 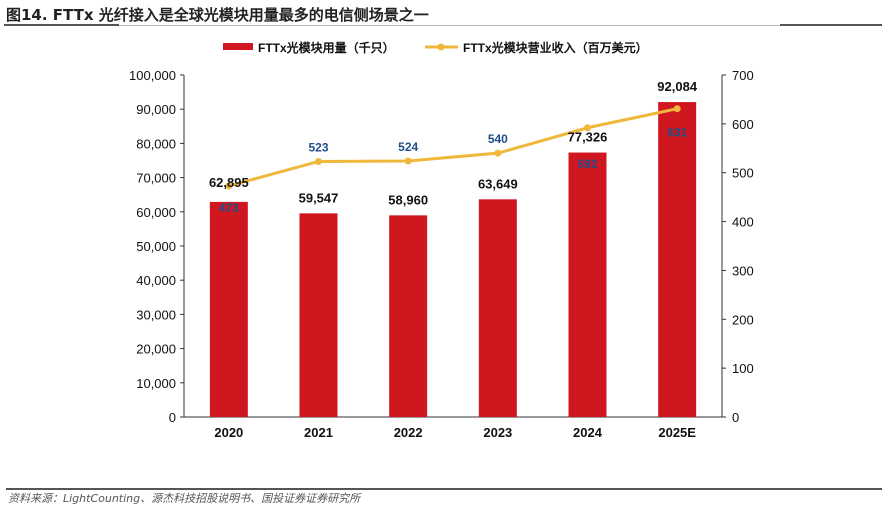 What do you see at coordinates (156, 383) in the screenshot?
I see `left-tick-label: 10,000` at bounding box center [156, 383].